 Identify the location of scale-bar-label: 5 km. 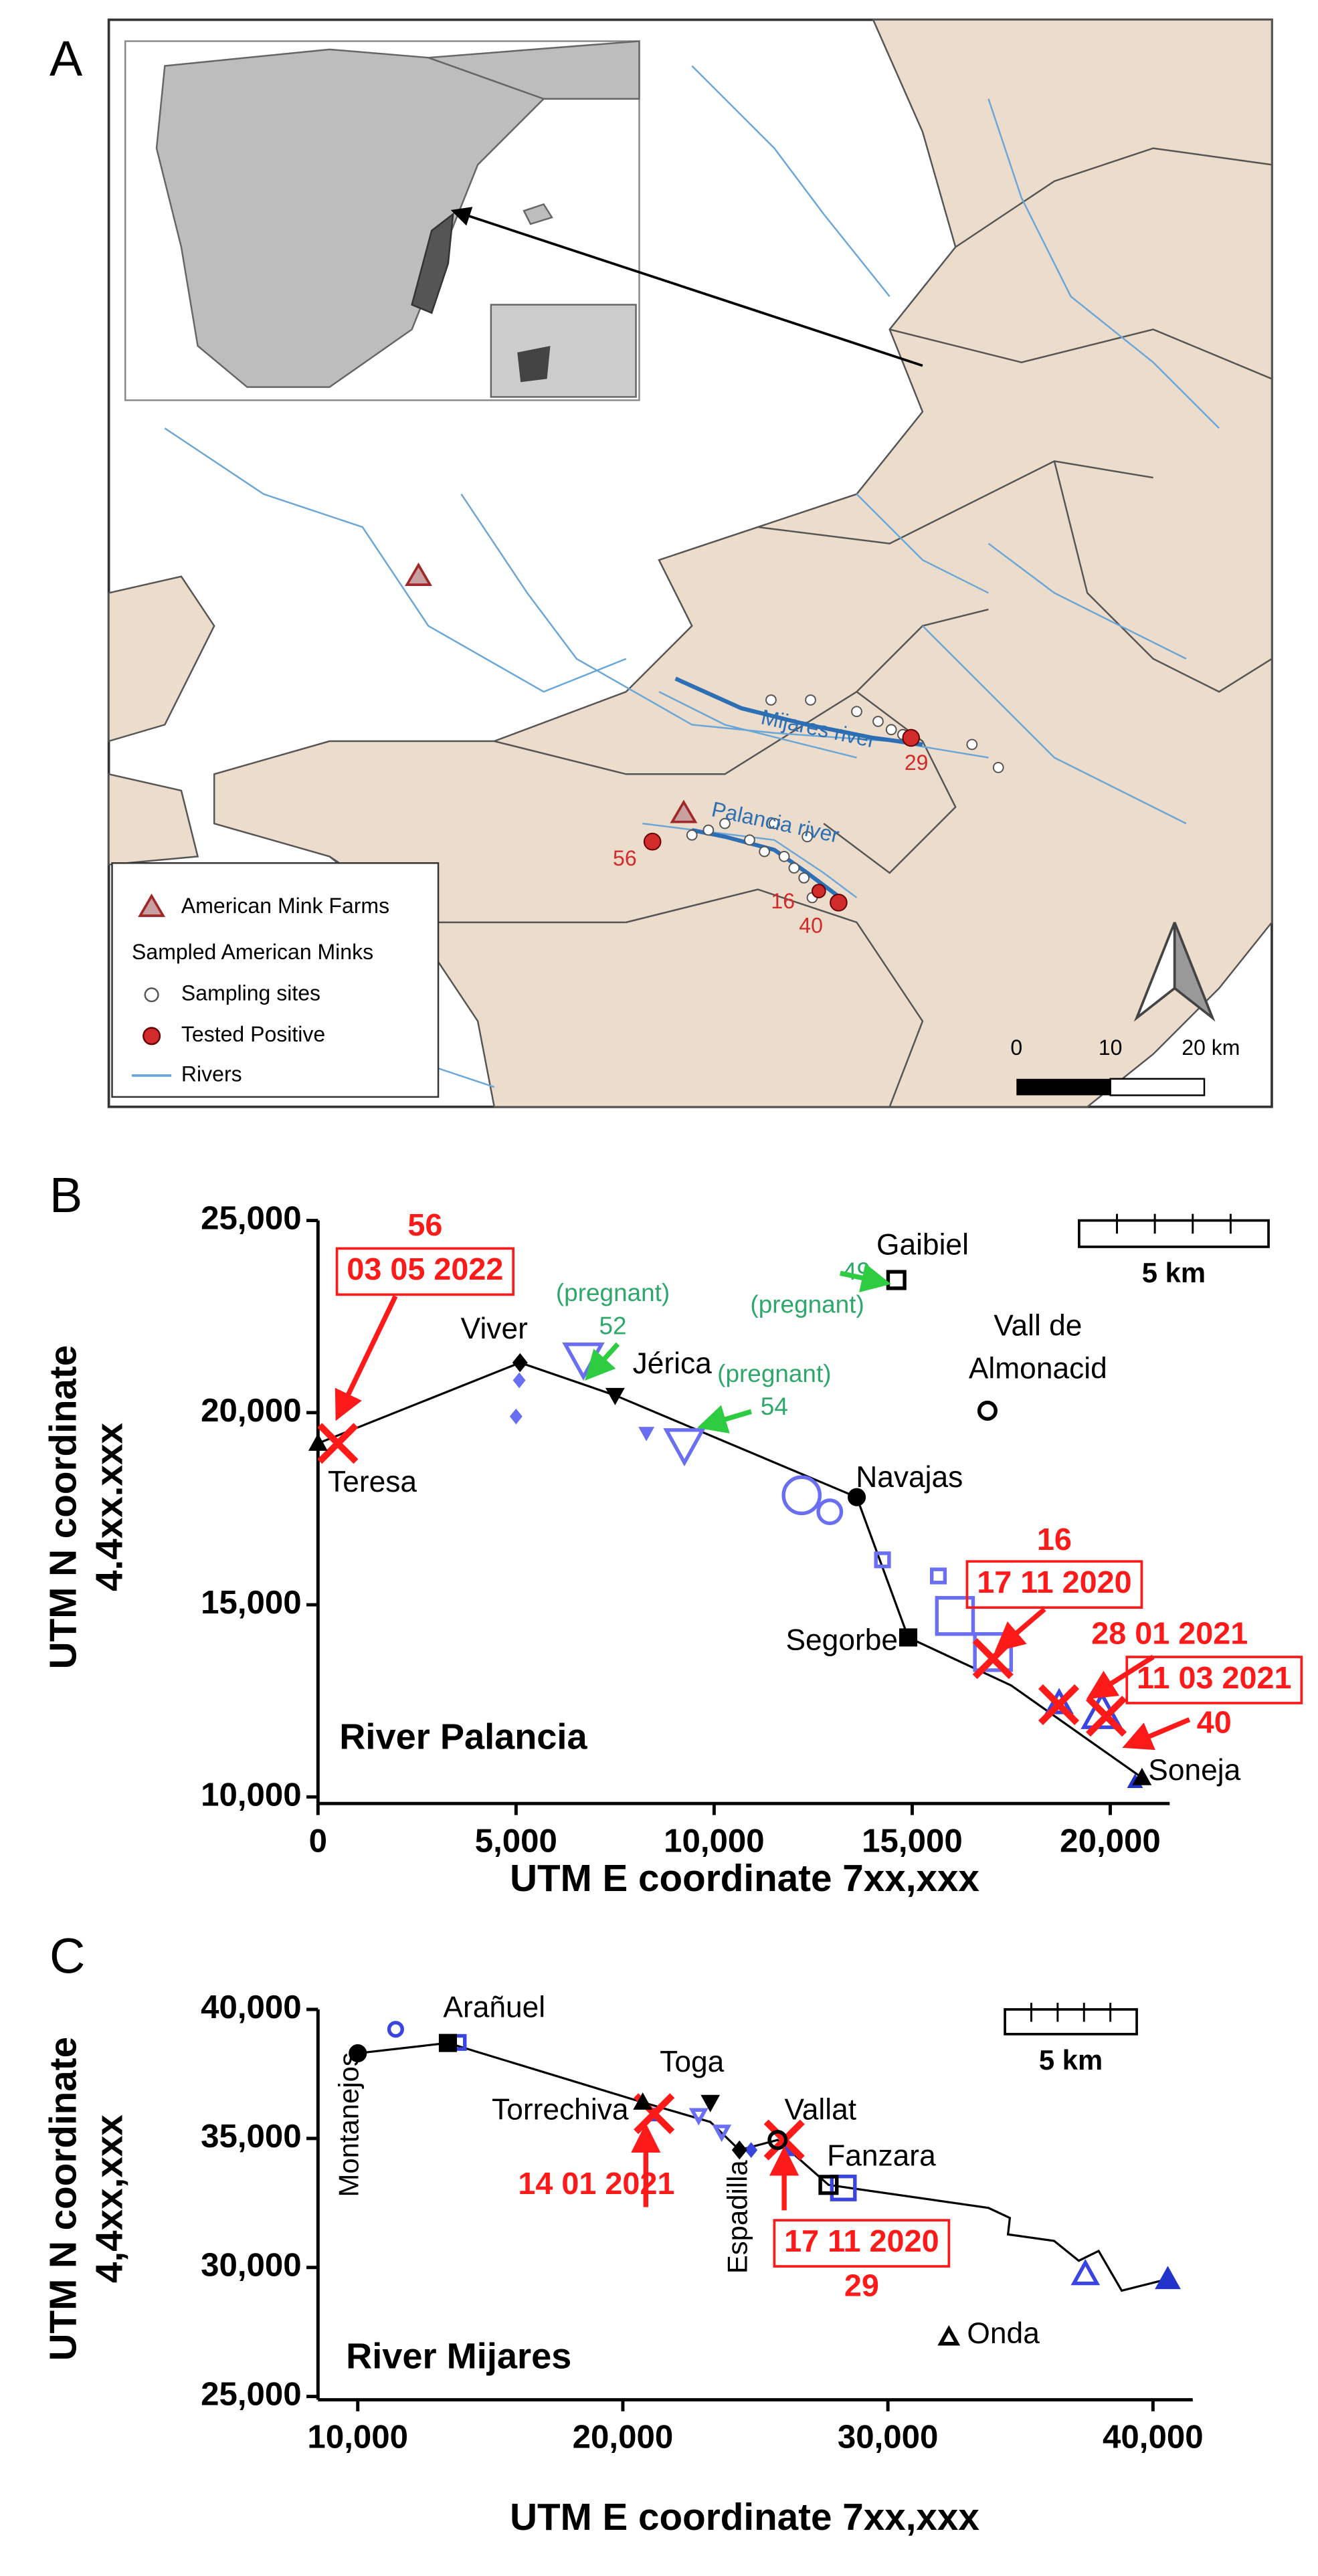
(1071, 2060).